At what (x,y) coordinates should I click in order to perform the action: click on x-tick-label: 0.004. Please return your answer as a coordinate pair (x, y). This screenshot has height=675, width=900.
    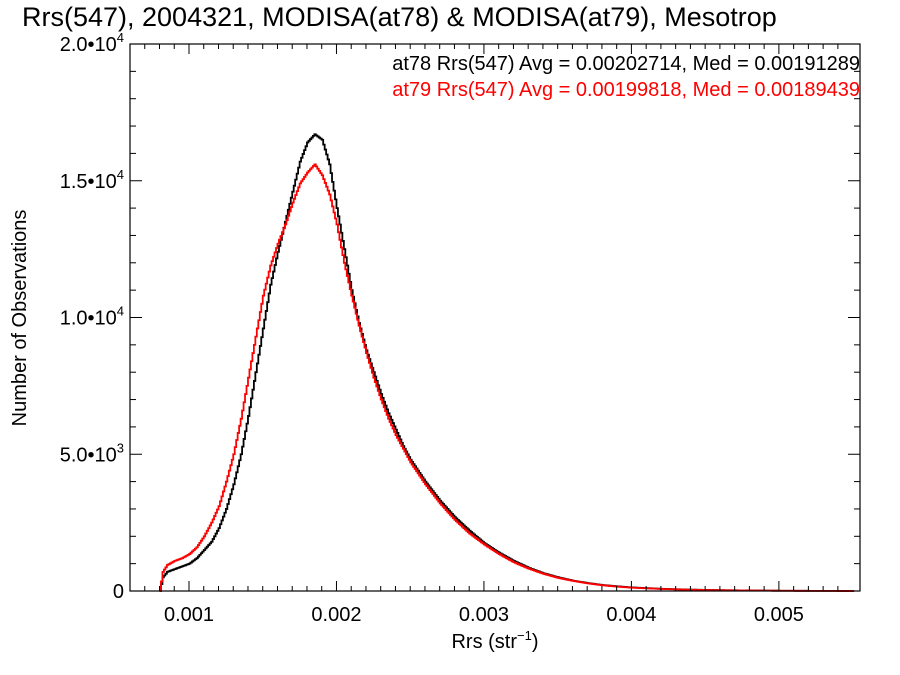
    Looking at the image, I should click on (631, 615).